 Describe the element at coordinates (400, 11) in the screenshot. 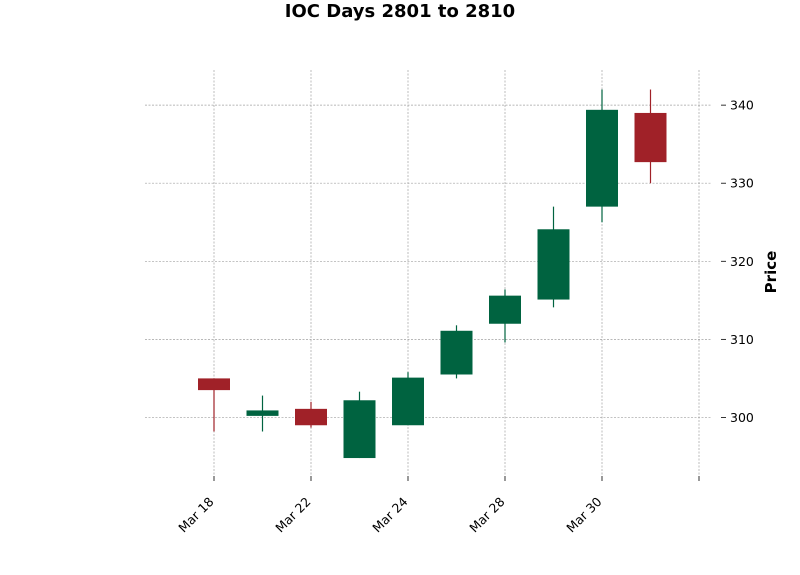

I see `chart-title: IOC Days 2801 to 2810` at that location.